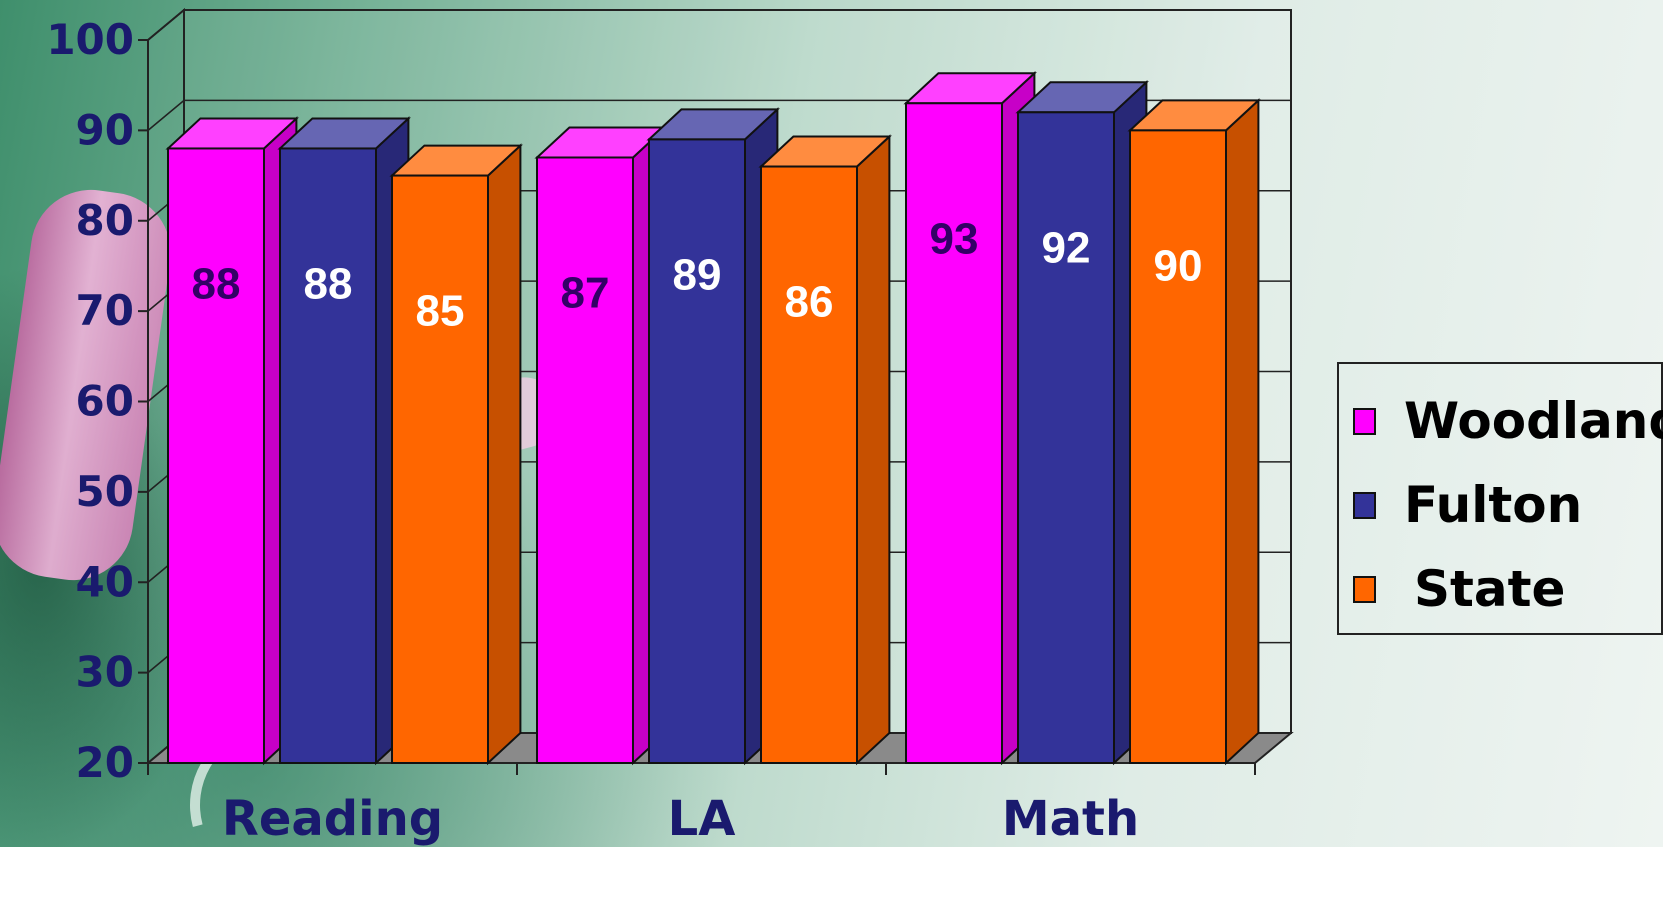 The width and height of the screenshot is (1663, 921). Describe the element at coordinates (105, 762) in the screenshot. I see `y-tick-label-20: 20` at that location.